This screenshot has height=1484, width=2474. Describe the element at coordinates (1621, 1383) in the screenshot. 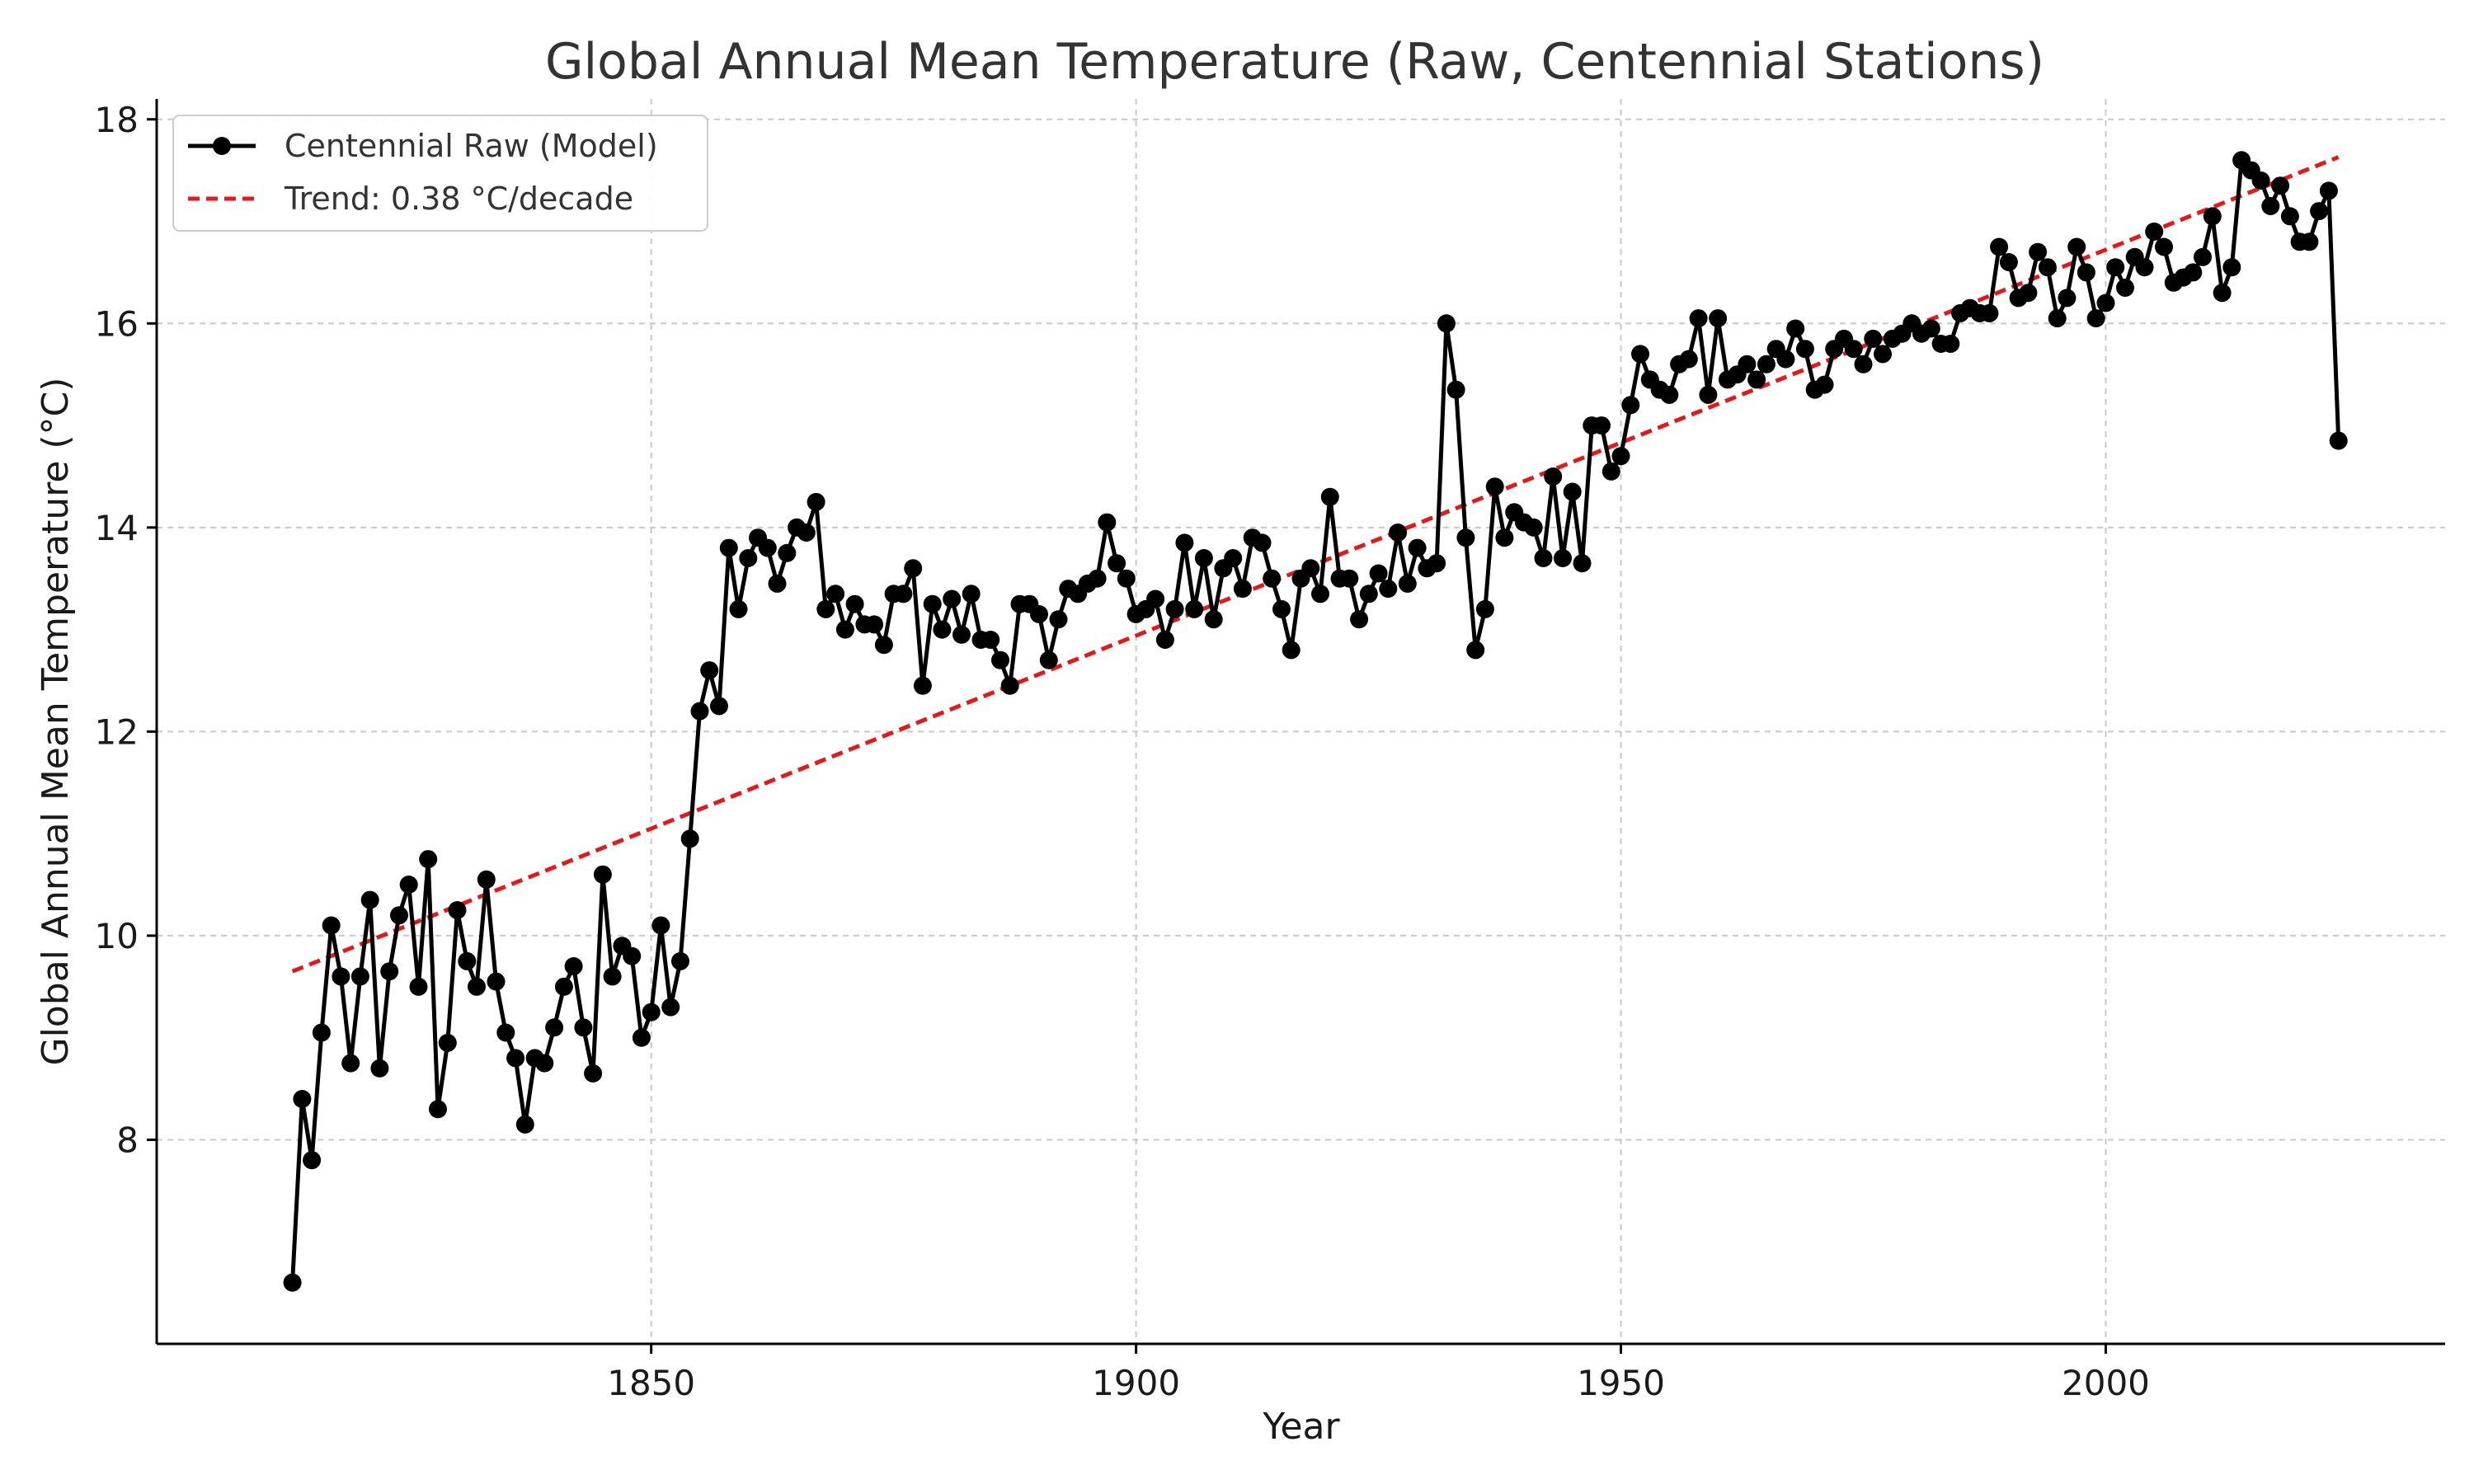

I see `x-tick-label: 1950` at that location.